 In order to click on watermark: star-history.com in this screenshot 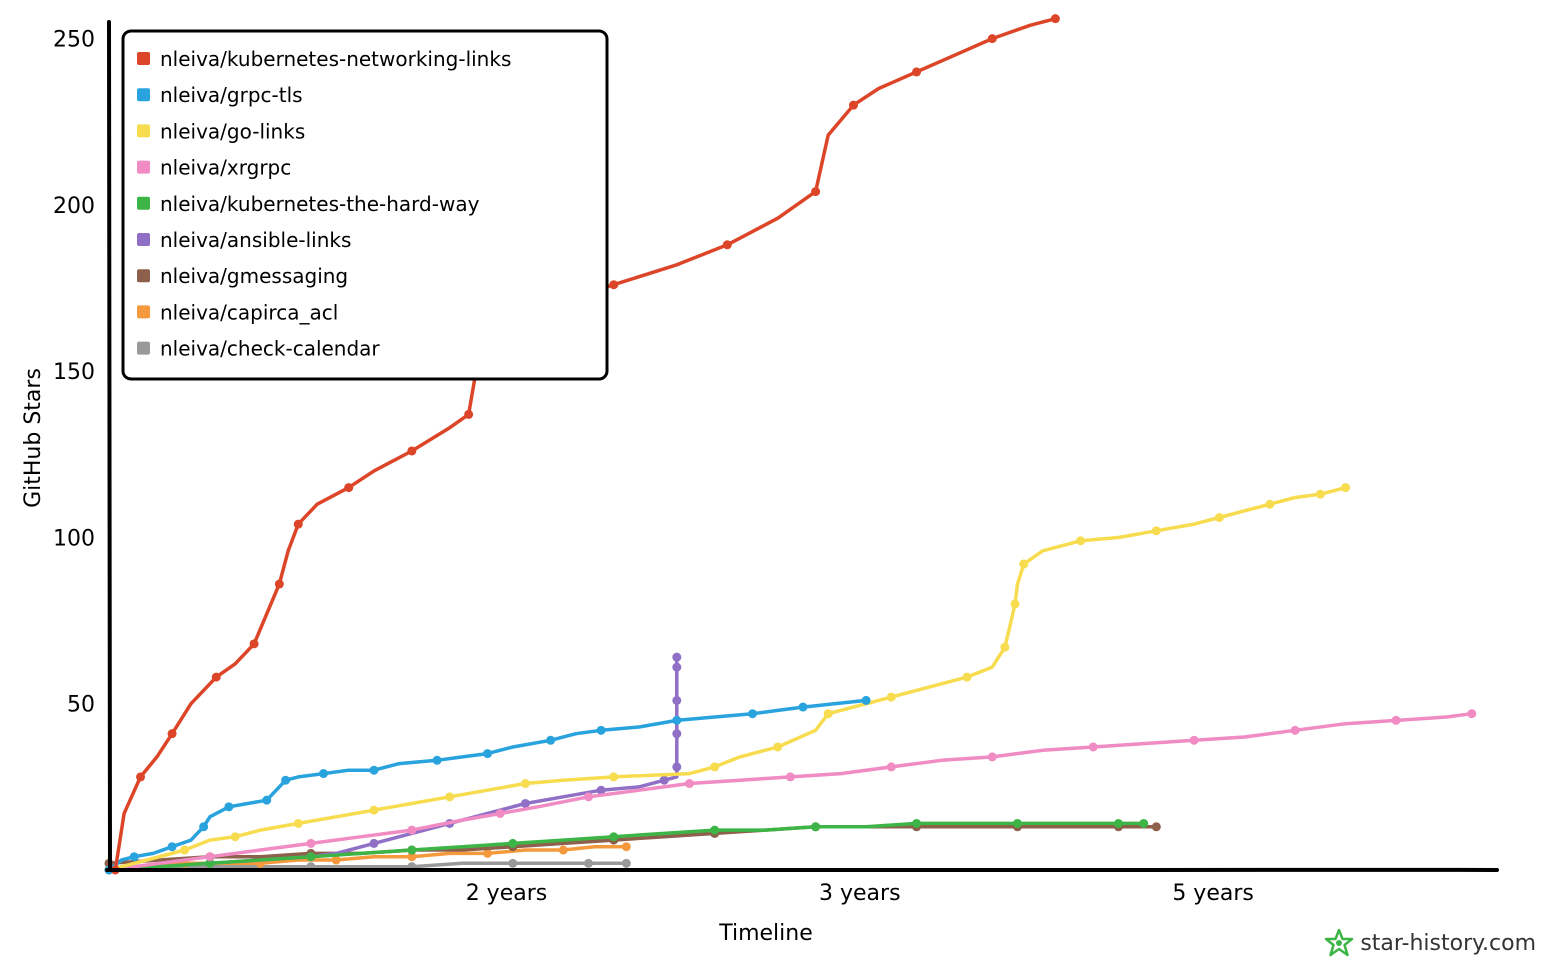, I will do `click(1430, 943)`.